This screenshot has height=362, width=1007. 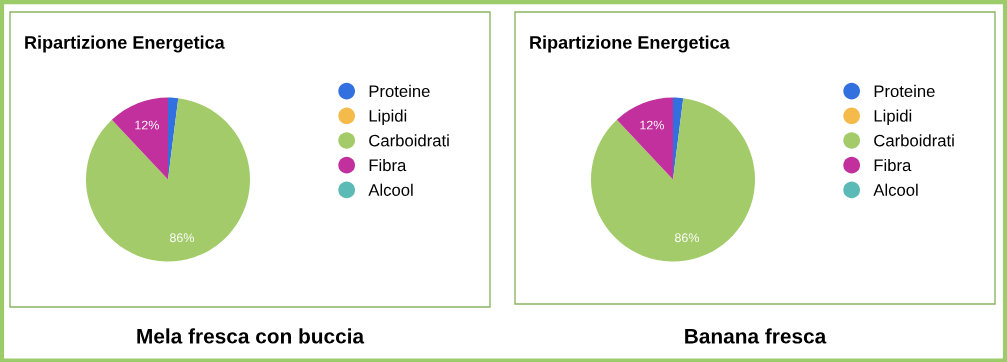 What do you see at coordinates (756, 336) in the screenshot?
I see `text: Banana fresca` at bounding box center [756, 336].